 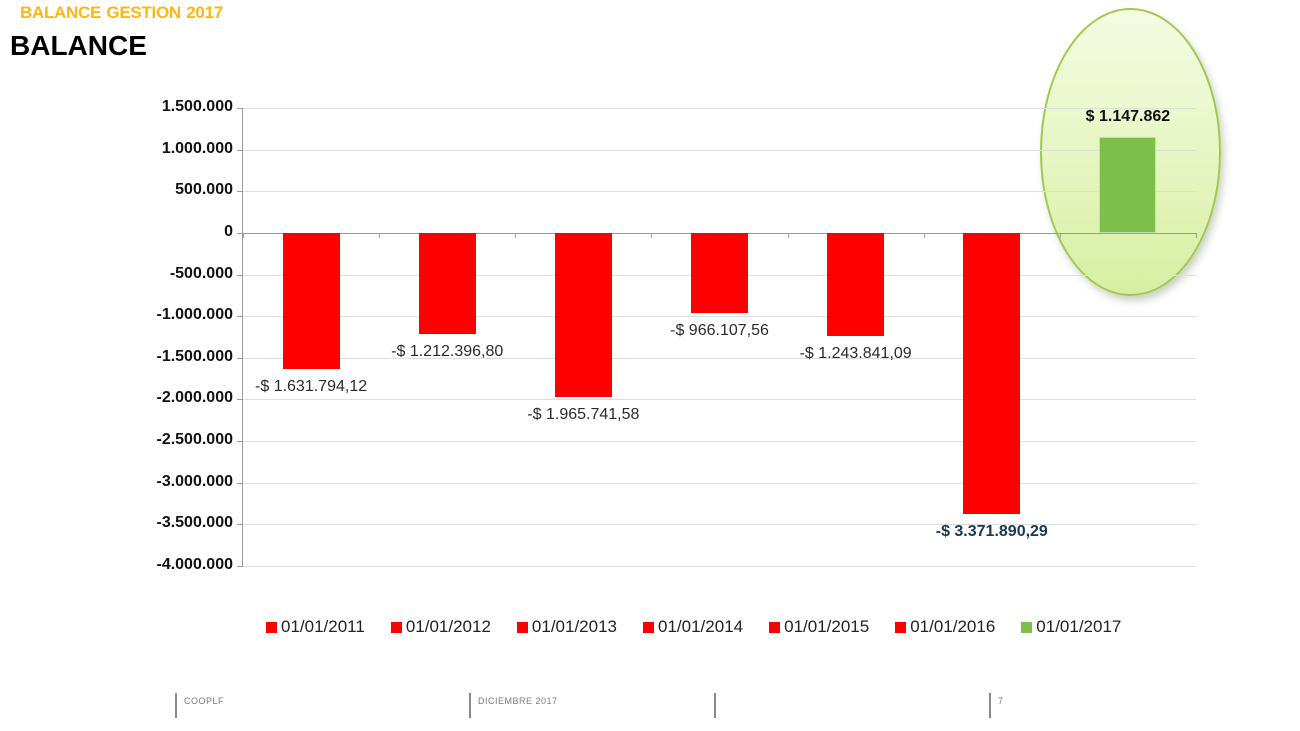 I want to click on y-axis-tick-label: -500.000, so click(x=201, y=273).